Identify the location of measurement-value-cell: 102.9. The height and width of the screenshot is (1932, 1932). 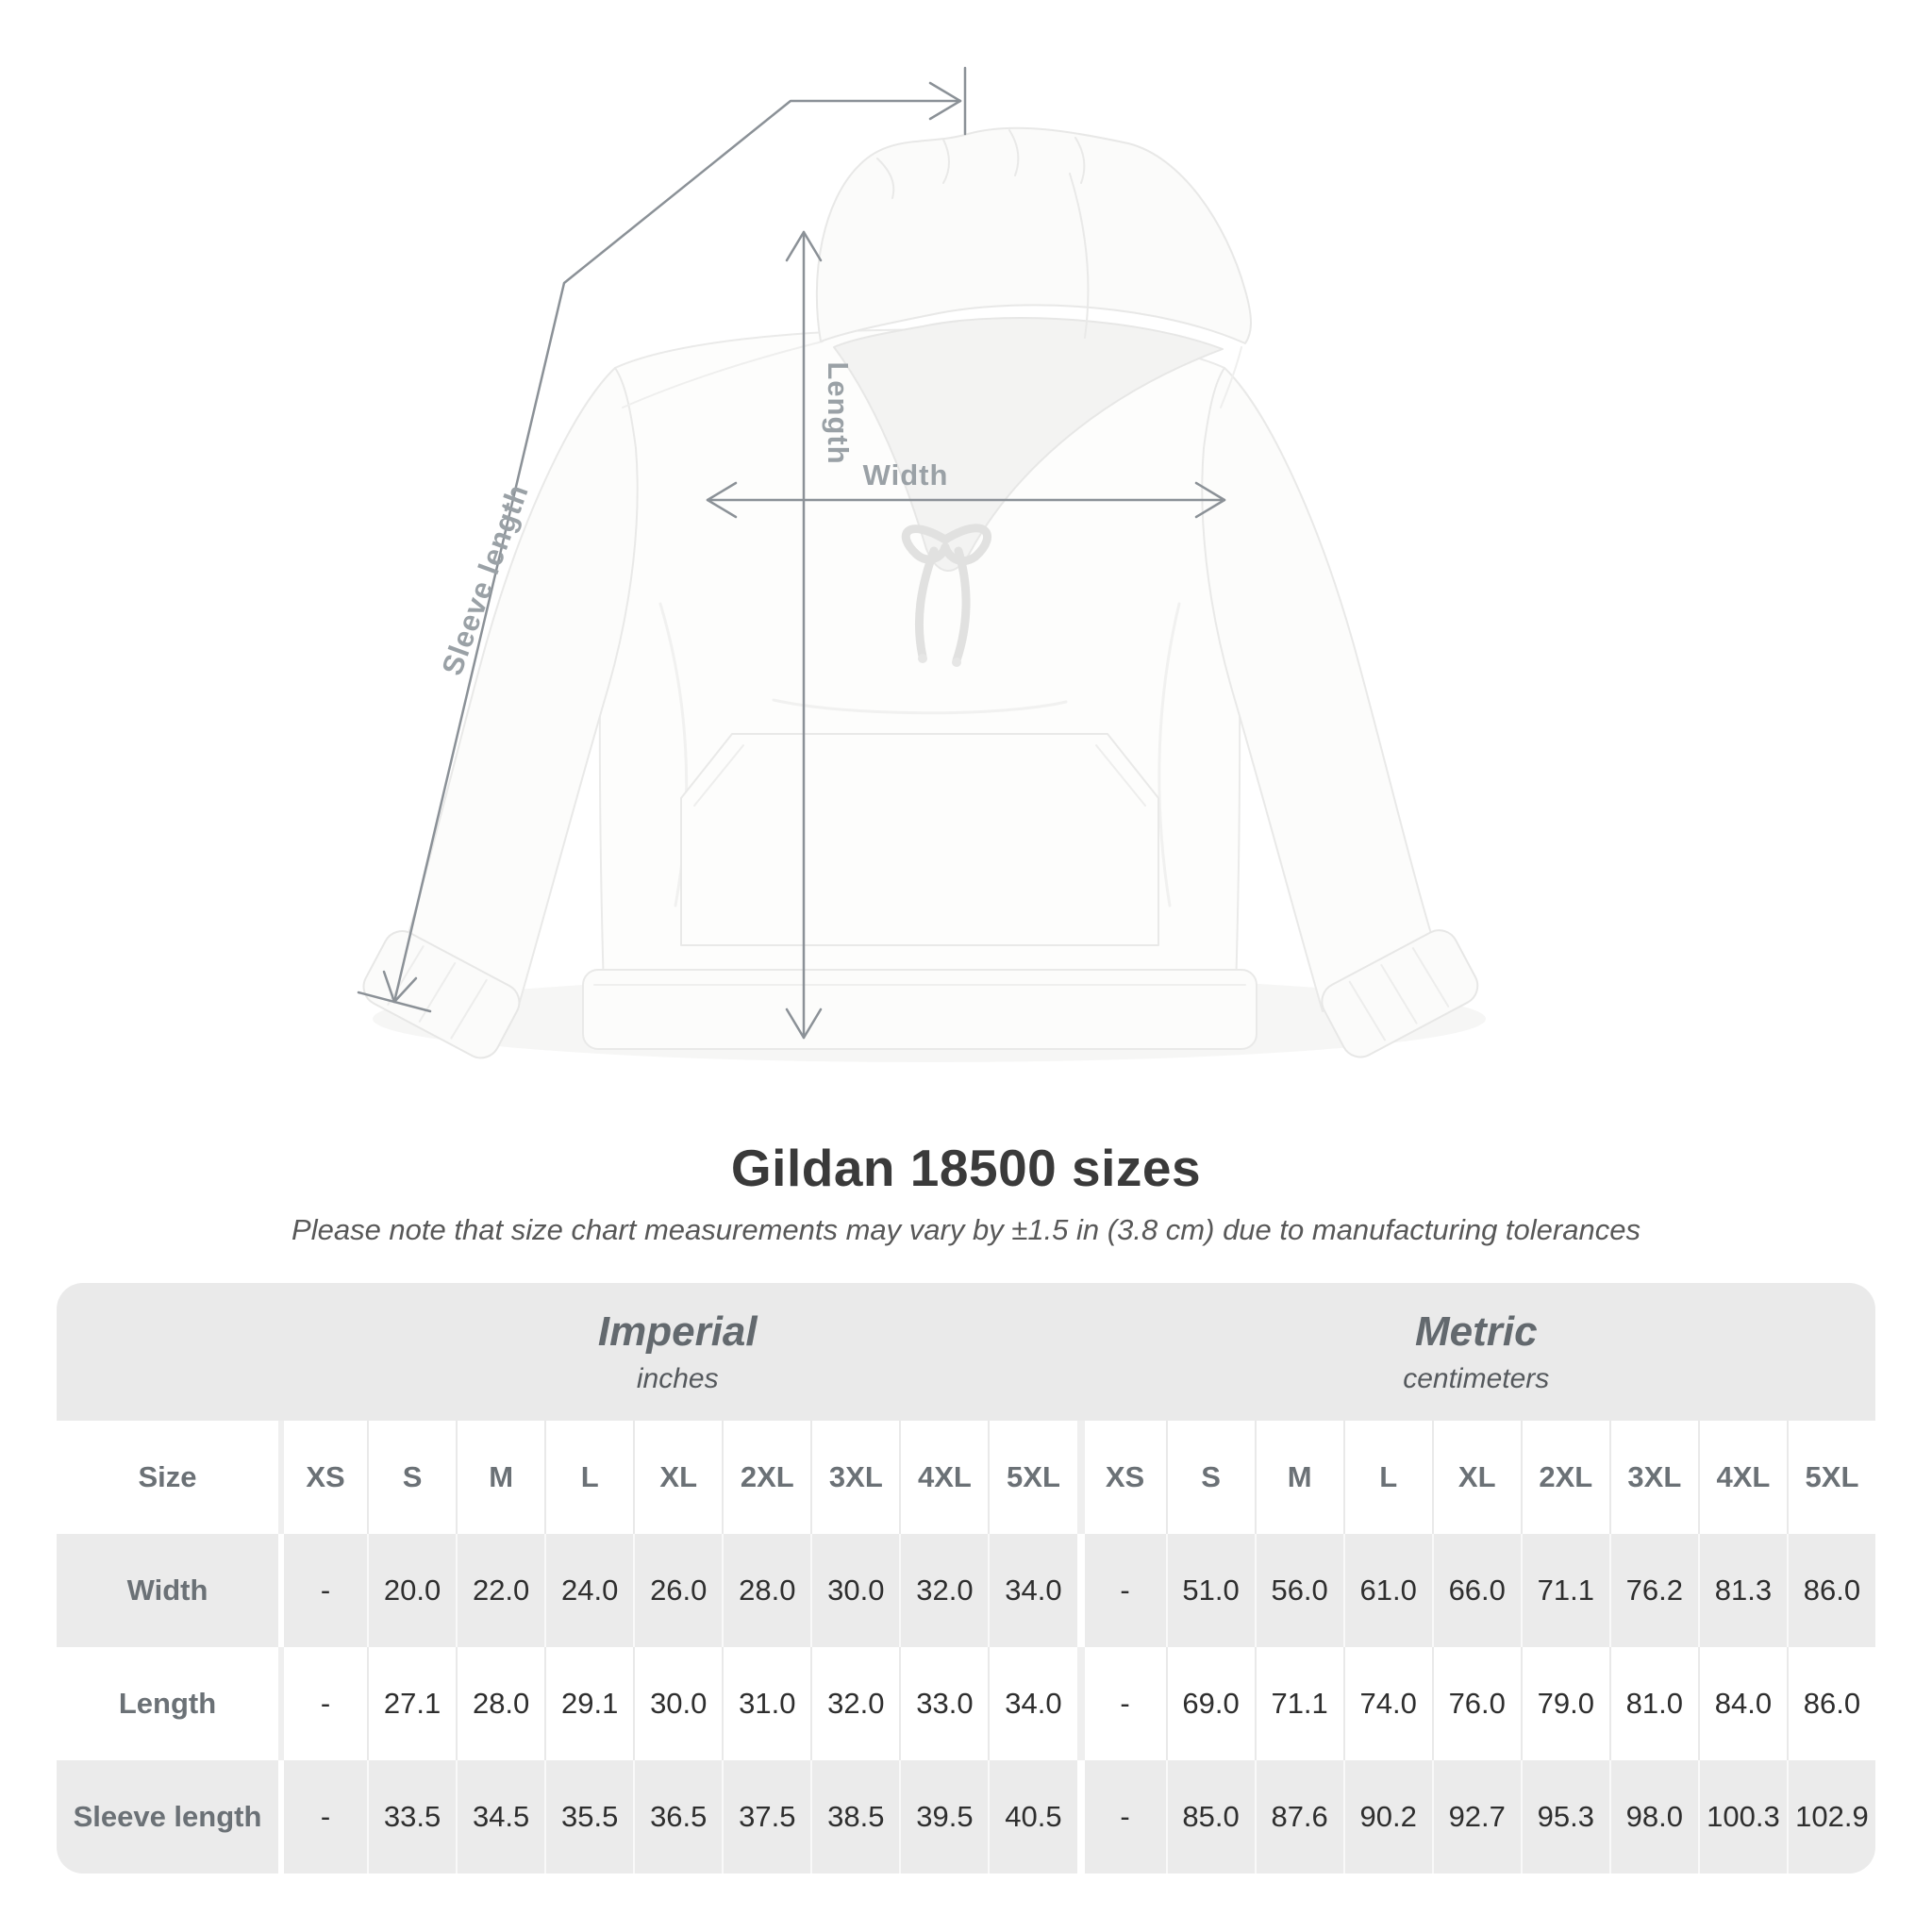
(1831, 1817).